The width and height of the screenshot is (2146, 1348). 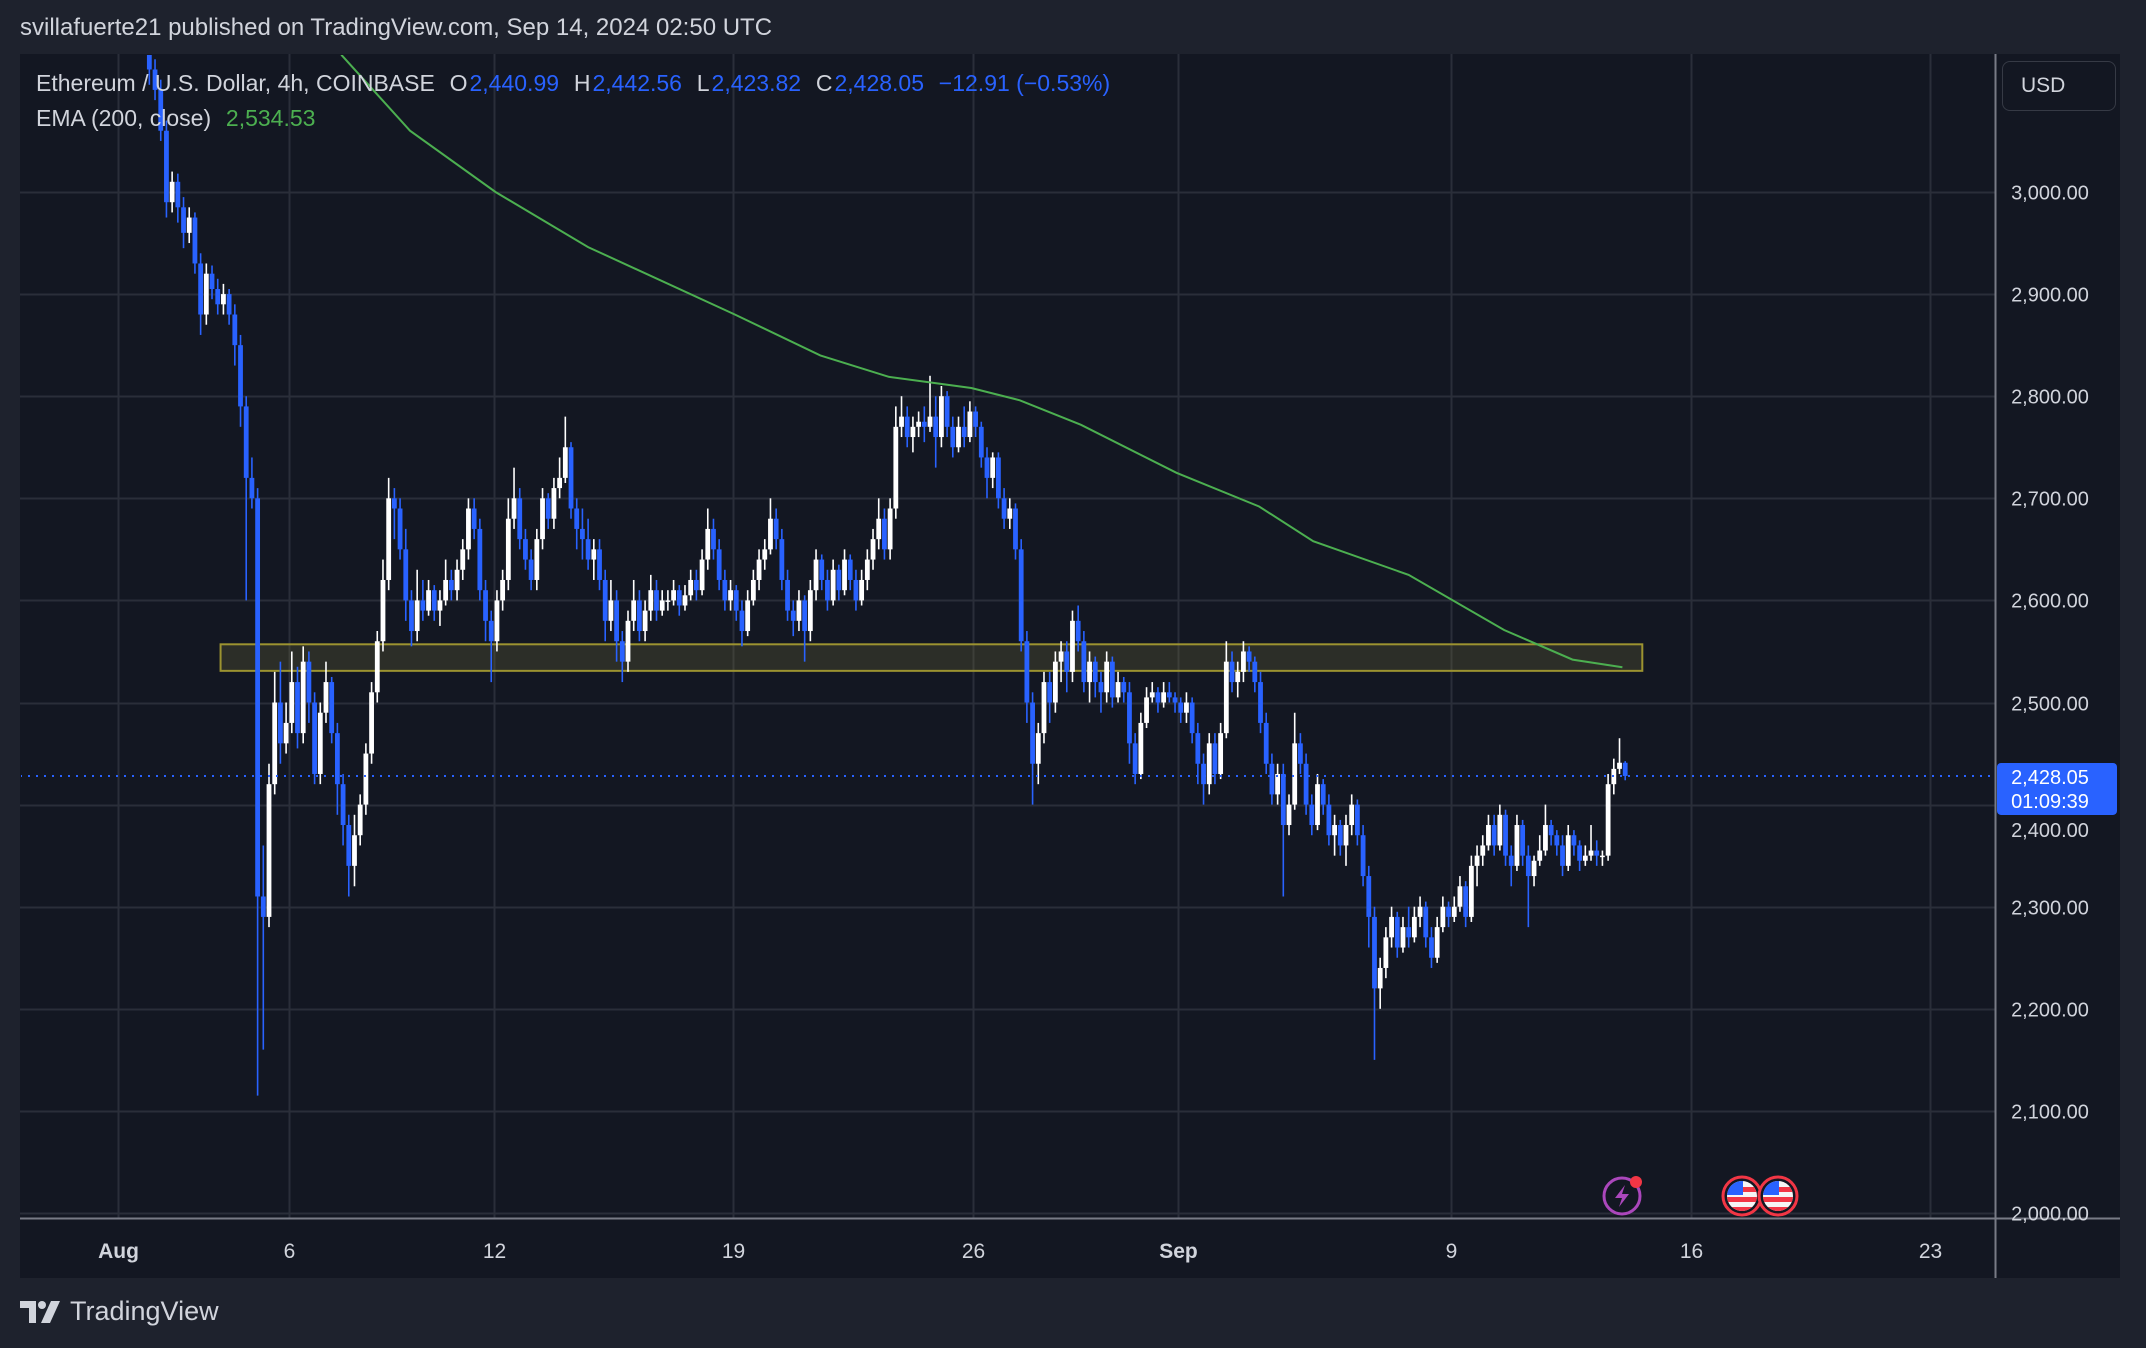 I want to click on currency-button: USD, so click(x=2059, y=86).